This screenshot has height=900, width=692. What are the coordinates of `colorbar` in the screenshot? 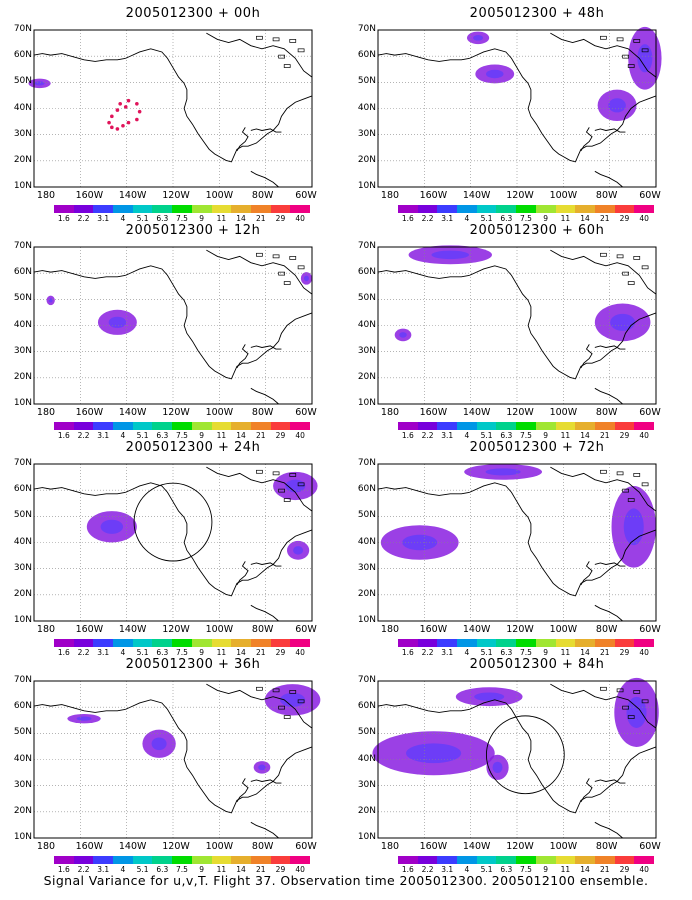 It's located at (526, 643).